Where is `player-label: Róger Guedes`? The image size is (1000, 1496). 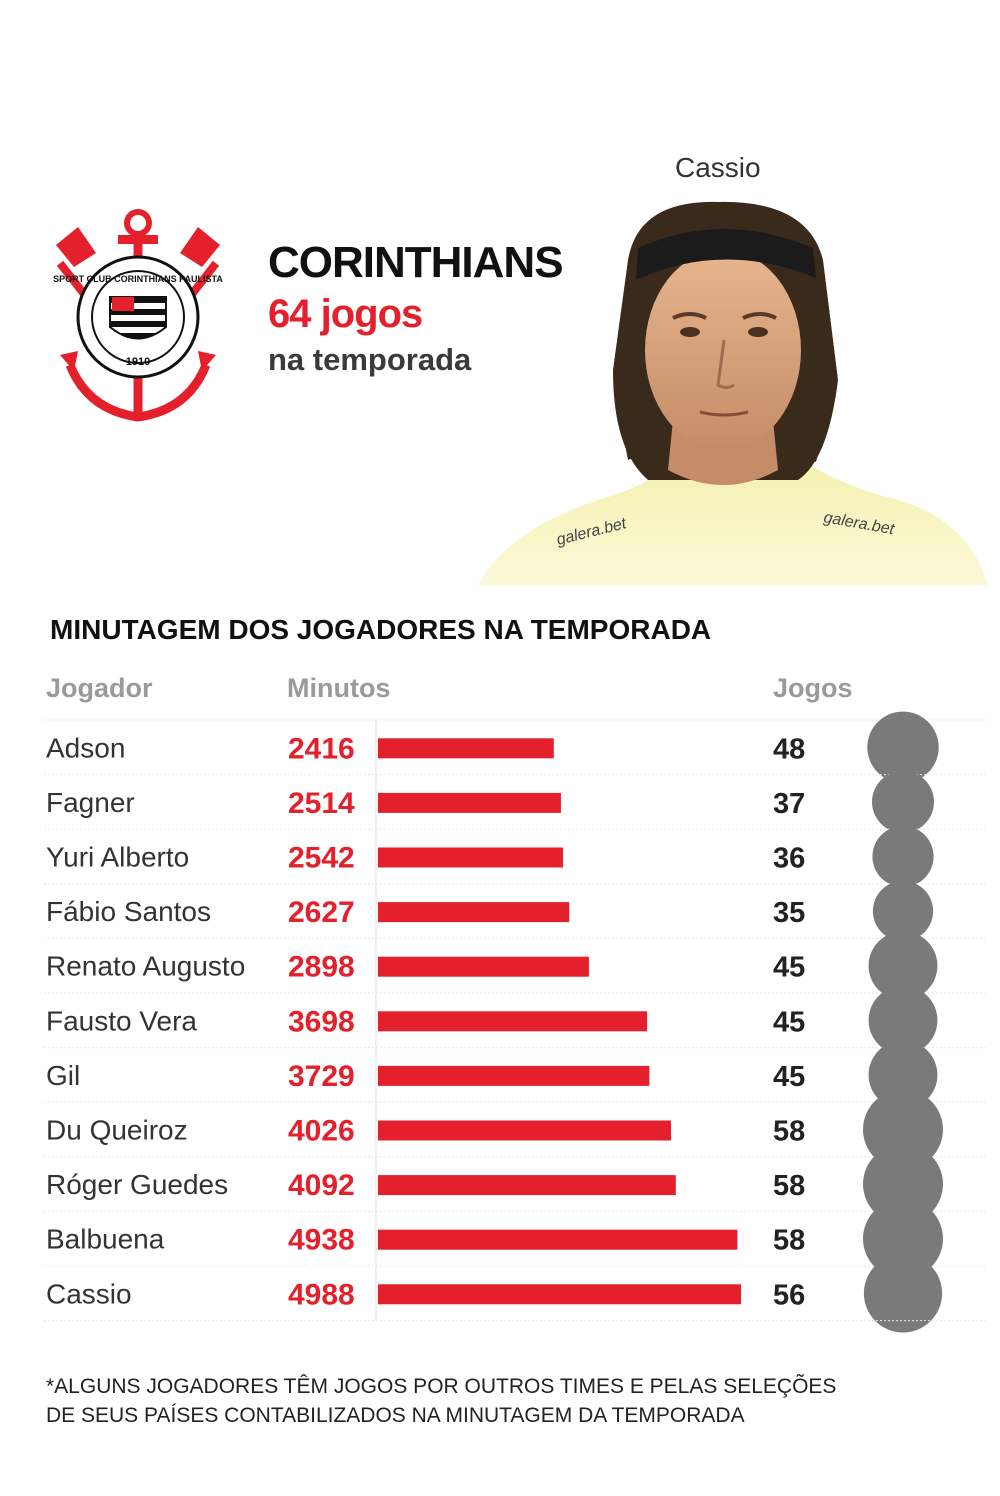 player-label: Róger Guedes is located at coordinates (137, 1184).